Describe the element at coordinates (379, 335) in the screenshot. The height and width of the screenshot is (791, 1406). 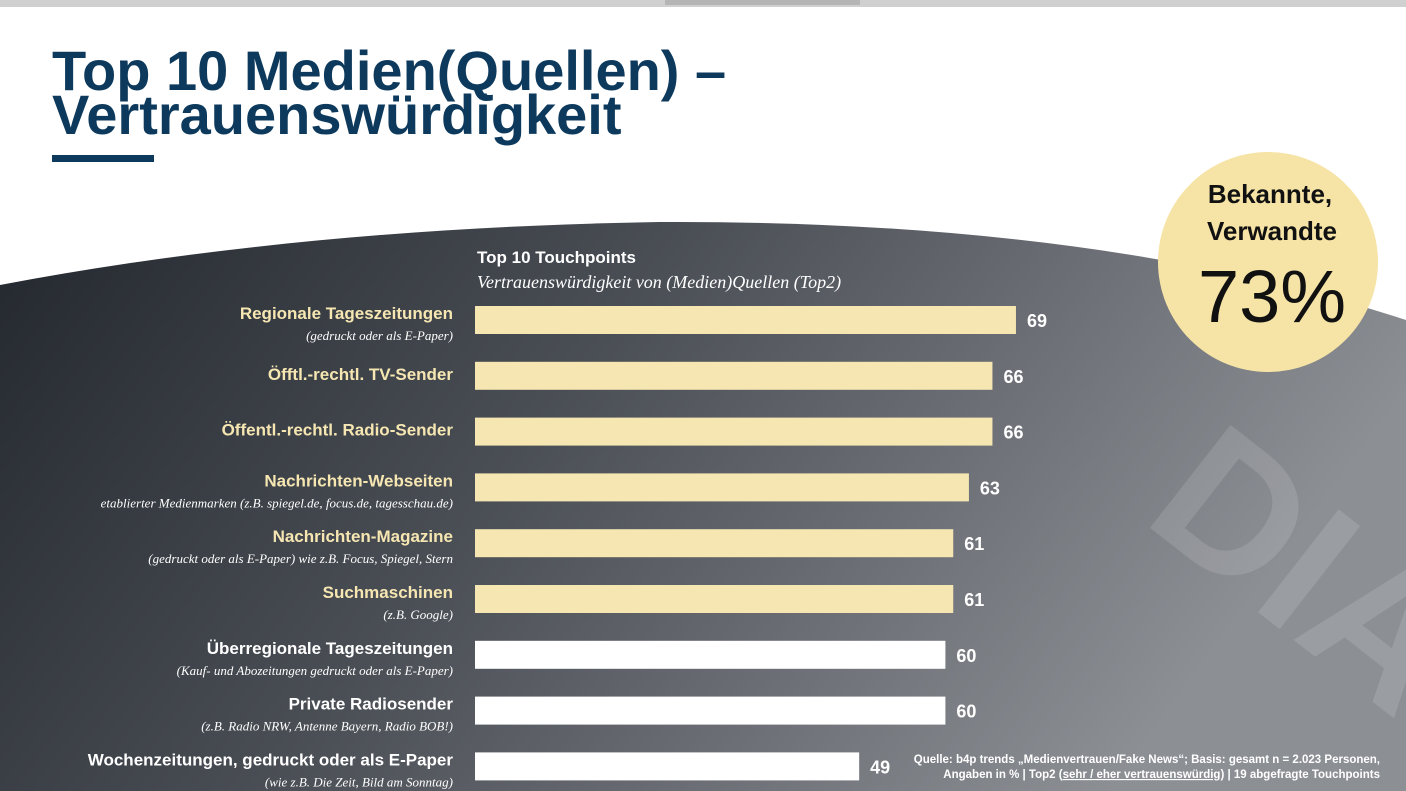
I see `category-sublabel: (gedruckt oder als E-Paper)` at that location.